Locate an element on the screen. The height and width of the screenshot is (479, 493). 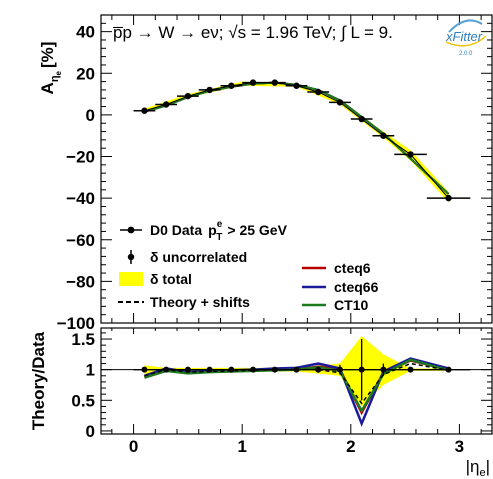
upper-y-tick-label: 0 is located at coordinates (90, 115).